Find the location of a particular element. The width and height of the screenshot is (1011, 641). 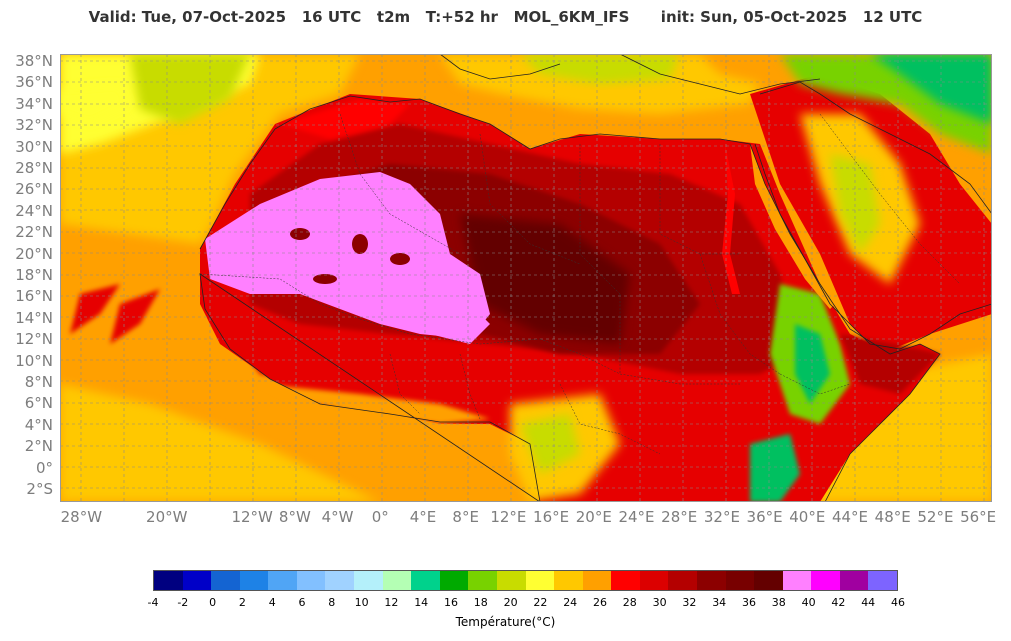

colorbar-tick-label: 44 is located at coordinates (868, 602).